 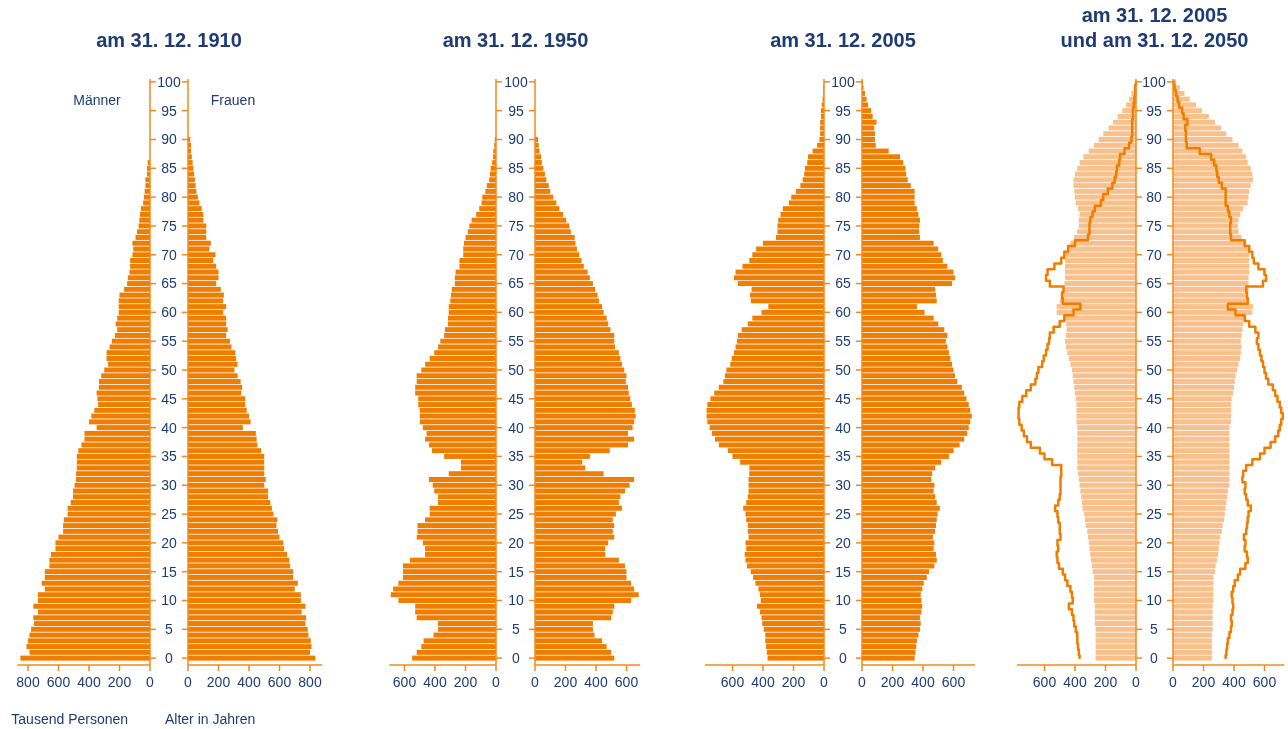 What do you see at coordinates (210, 719) in the screenshot?
I see `y-axis-title: Alter in Jahren` at bounding box center [210, 719].